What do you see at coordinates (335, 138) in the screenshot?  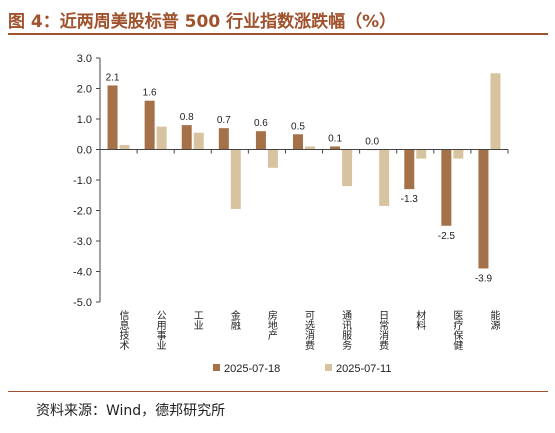 I see `data-label: 0.1` at bounding box center [335, 138].